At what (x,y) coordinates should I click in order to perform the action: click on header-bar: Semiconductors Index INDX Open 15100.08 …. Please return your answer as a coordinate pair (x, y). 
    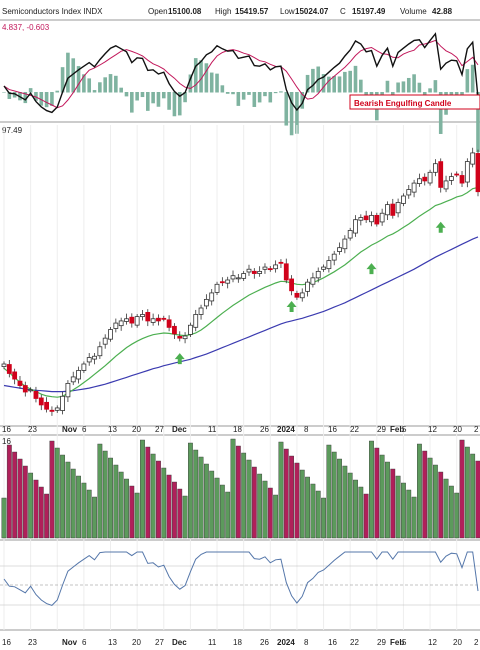
    Looking at the image, I should click on (227, 11).